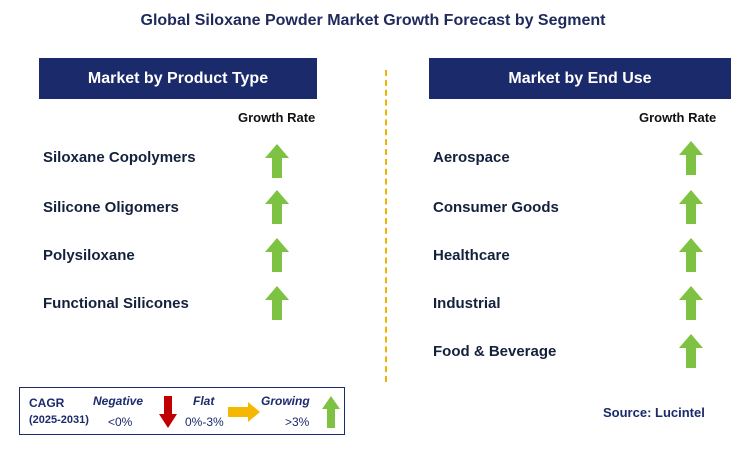 This screenshot has width=746, height=449. Describe the element at coordinates (580, 78) in the screenshot. I see `end-use-header: Market by End Use` at that location.